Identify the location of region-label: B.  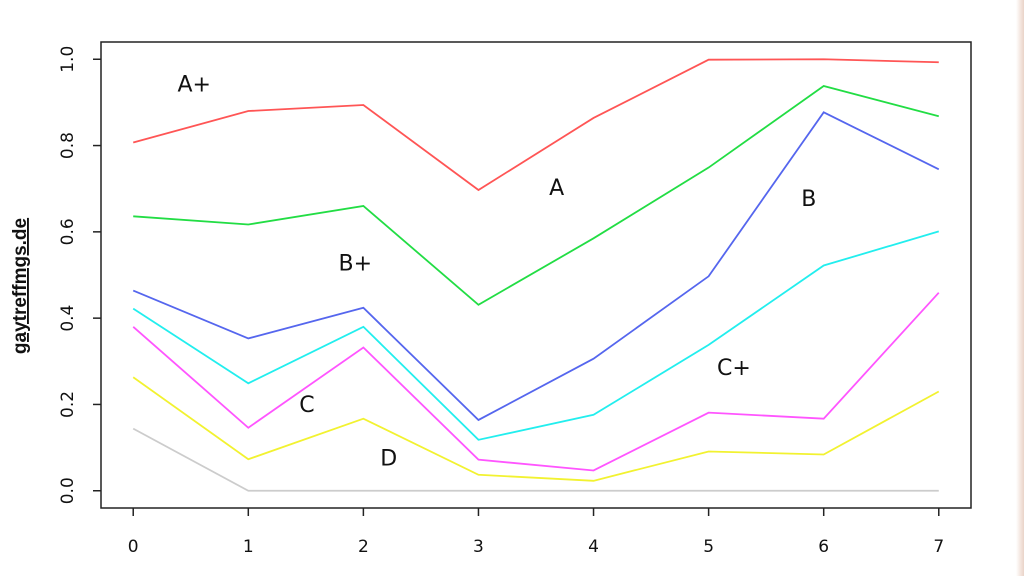
(808, 199).